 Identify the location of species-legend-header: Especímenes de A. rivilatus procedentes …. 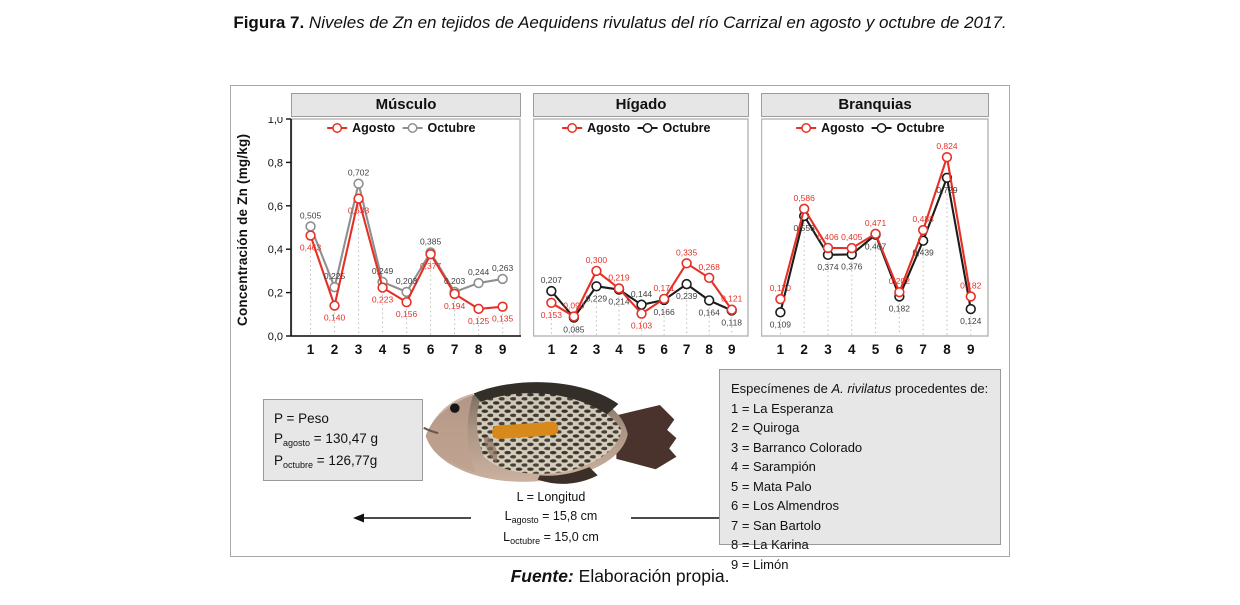
(860, 389).